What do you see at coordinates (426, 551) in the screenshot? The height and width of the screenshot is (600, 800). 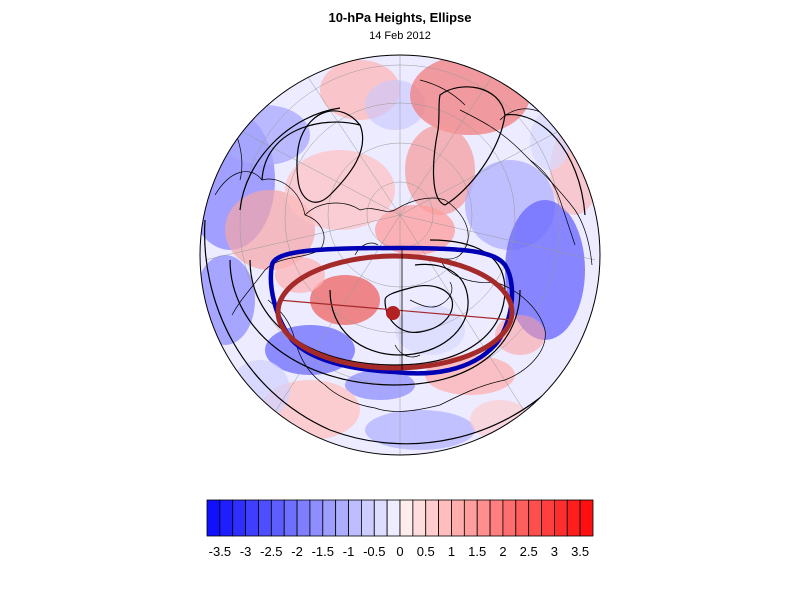 I see `colorbar-tick-label: 0.5` at bounding box center [426, 551].